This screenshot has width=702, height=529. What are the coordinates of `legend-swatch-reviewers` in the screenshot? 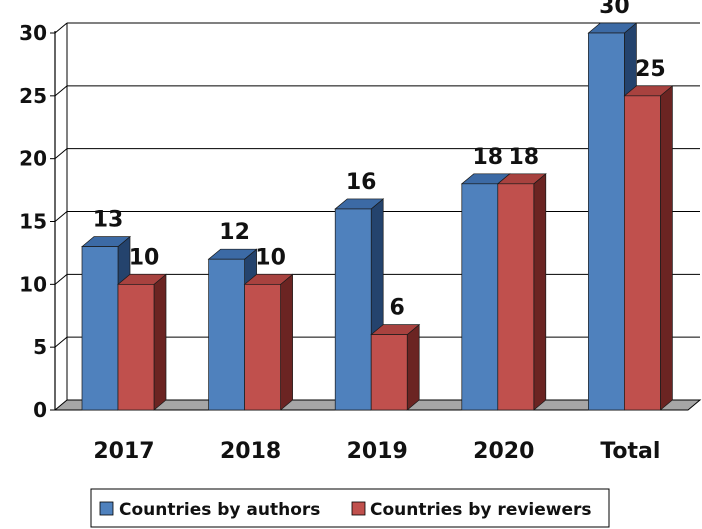 It's located at (358, 508).